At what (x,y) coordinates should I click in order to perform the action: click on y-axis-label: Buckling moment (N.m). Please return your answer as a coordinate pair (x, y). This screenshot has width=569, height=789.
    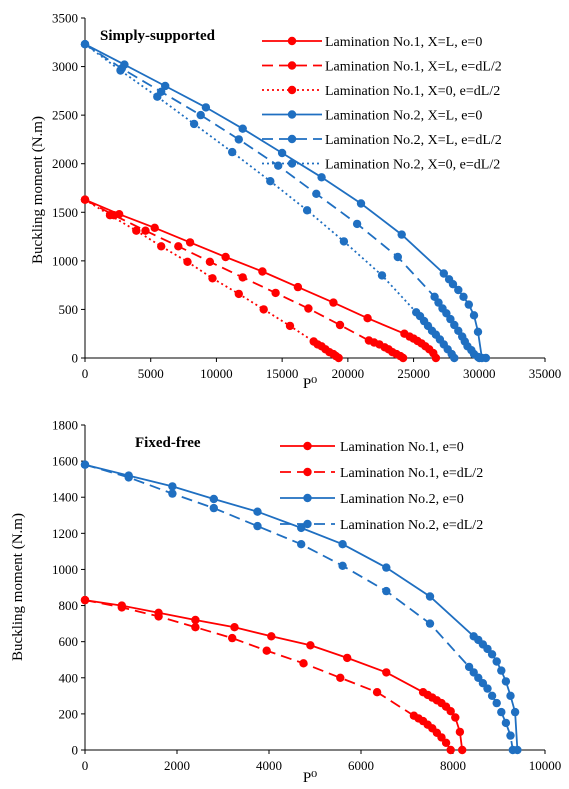
    Looking at the image, I should click on (18, 587).